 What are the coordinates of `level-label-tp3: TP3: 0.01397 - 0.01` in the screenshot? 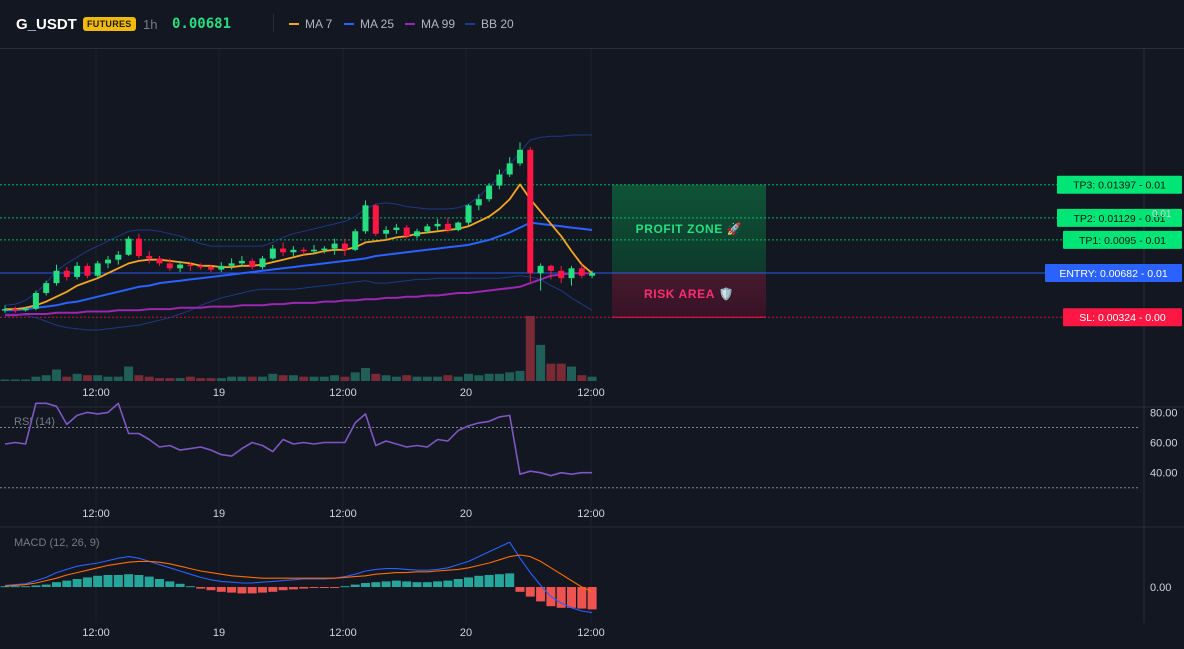 It's located at (1119, 186).